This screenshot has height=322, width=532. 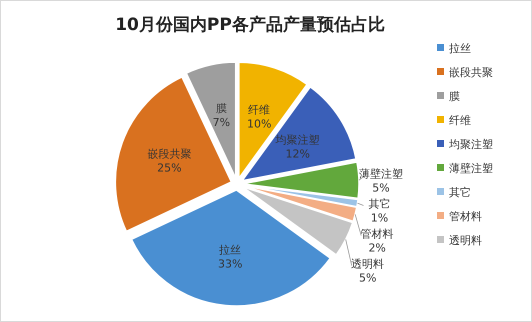 I want to click on legend-label: 薄壁注塑, so click(x=471, y=168).